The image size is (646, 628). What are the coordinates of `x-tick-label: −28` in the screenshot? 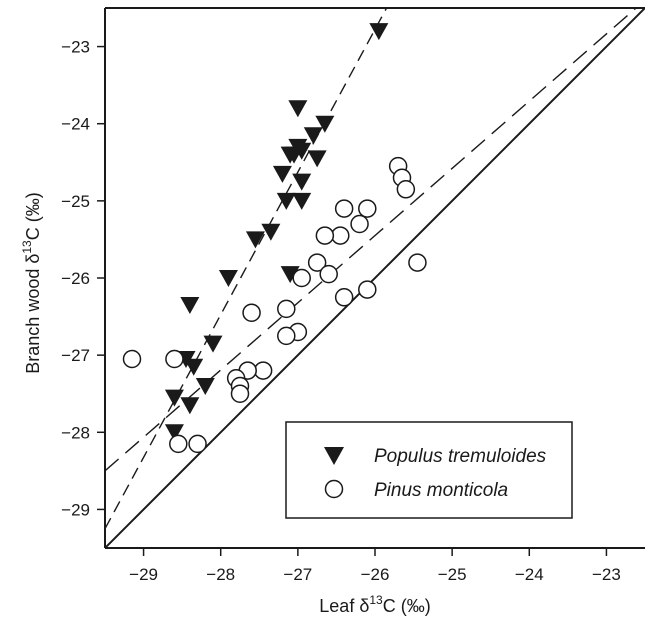 It's located at (220, 574).